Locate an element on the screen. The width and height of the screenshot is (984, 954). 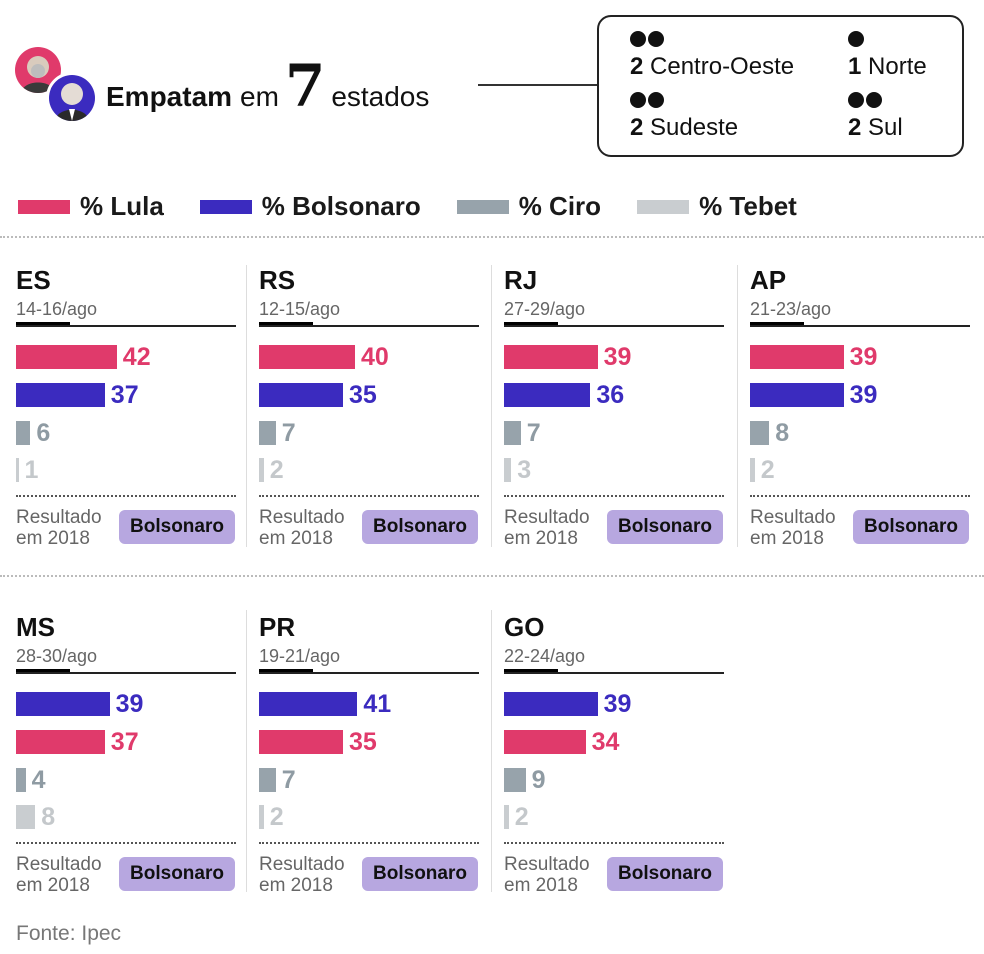
value-label-bolsonaro: 41 is located at coordinates (377, 704).